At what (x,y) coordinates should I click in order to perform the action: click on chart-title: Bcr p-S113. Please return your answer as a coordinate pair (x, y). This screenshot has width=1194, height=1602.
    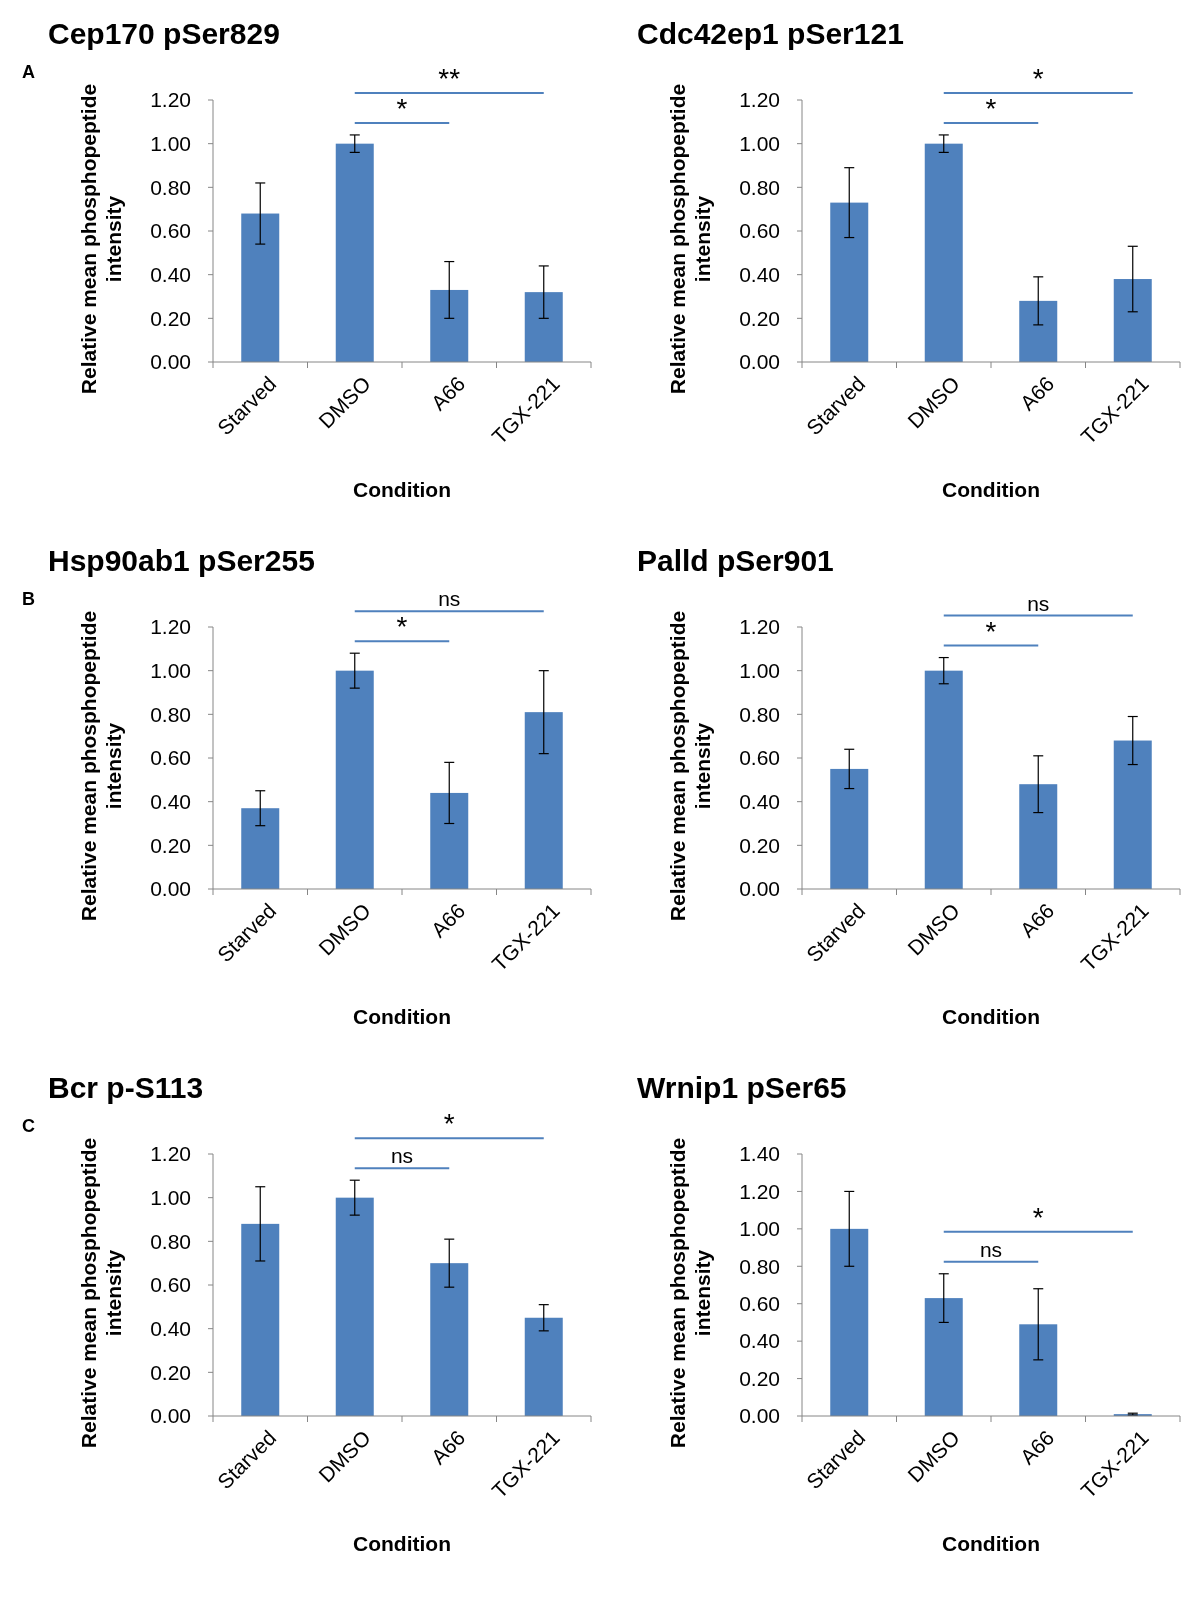
    Looking at the image, I should click on (126, 1087).